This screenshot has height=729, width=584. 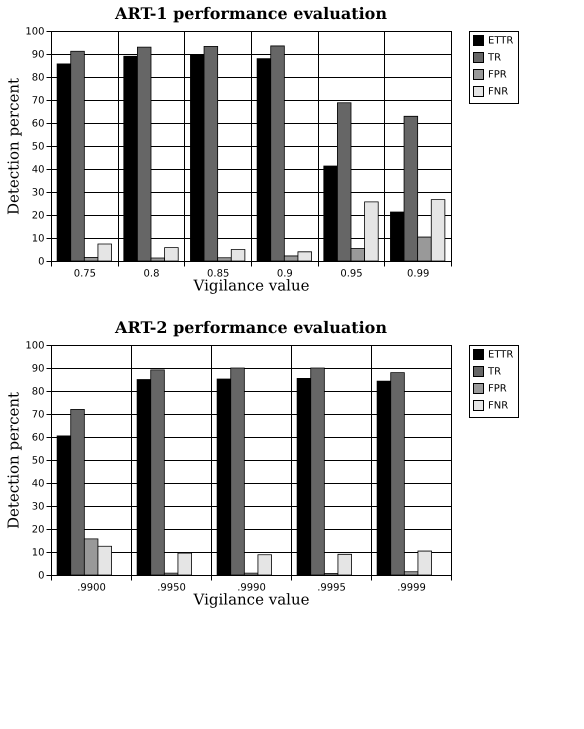 I want to click on x-tick-label: 0.95, so click(x=351, y=274).